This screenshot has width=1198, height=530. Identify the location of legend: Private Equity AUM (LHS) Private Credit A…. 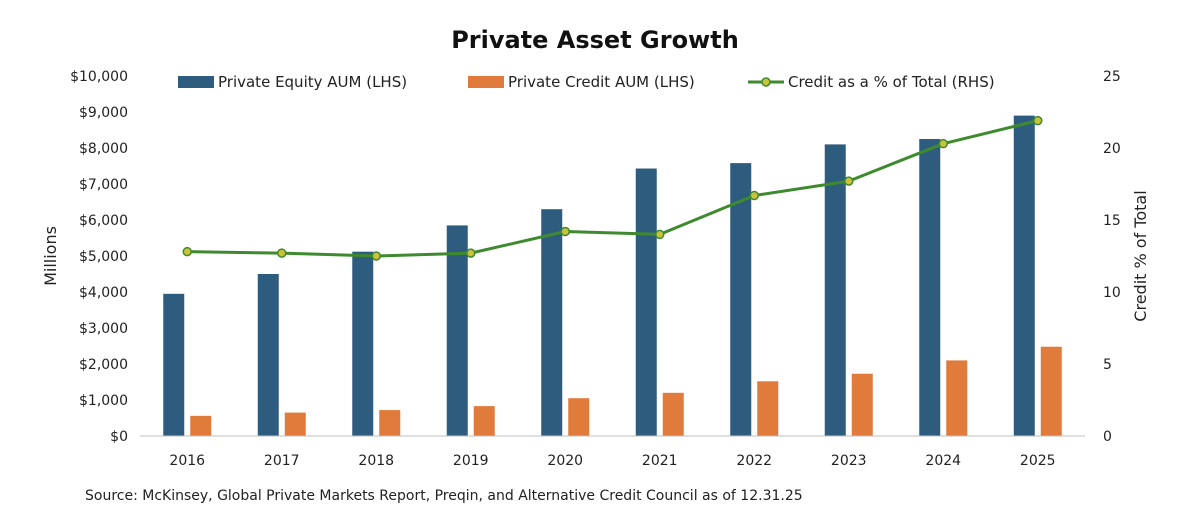
(586, 82).